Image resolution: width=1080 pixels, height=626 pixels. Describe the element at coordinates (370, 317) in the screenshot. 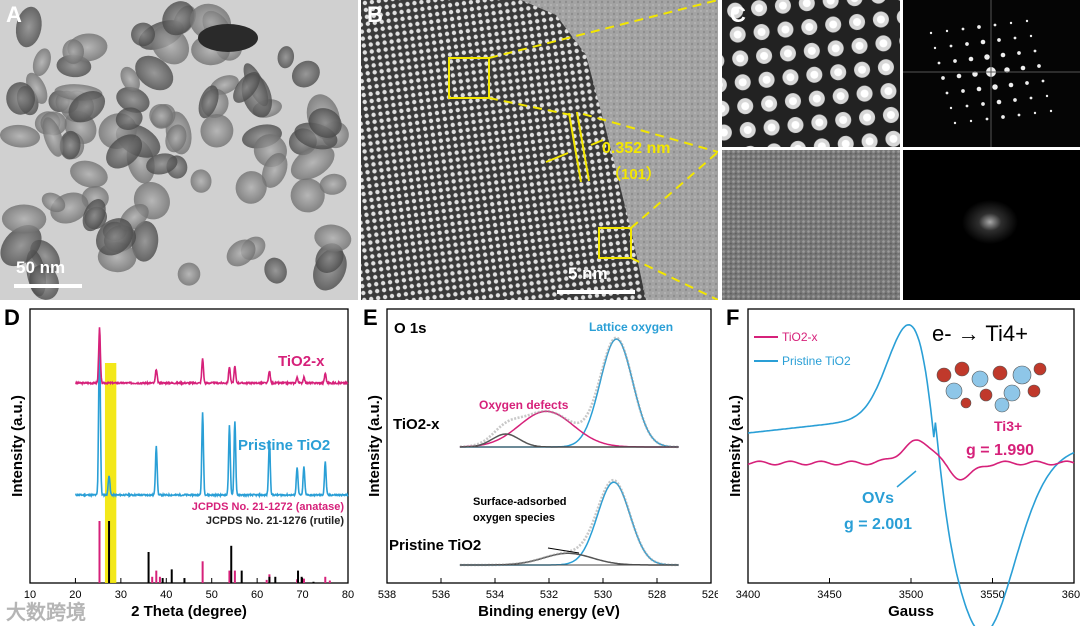

I see `panel-label-e: E` at that location.